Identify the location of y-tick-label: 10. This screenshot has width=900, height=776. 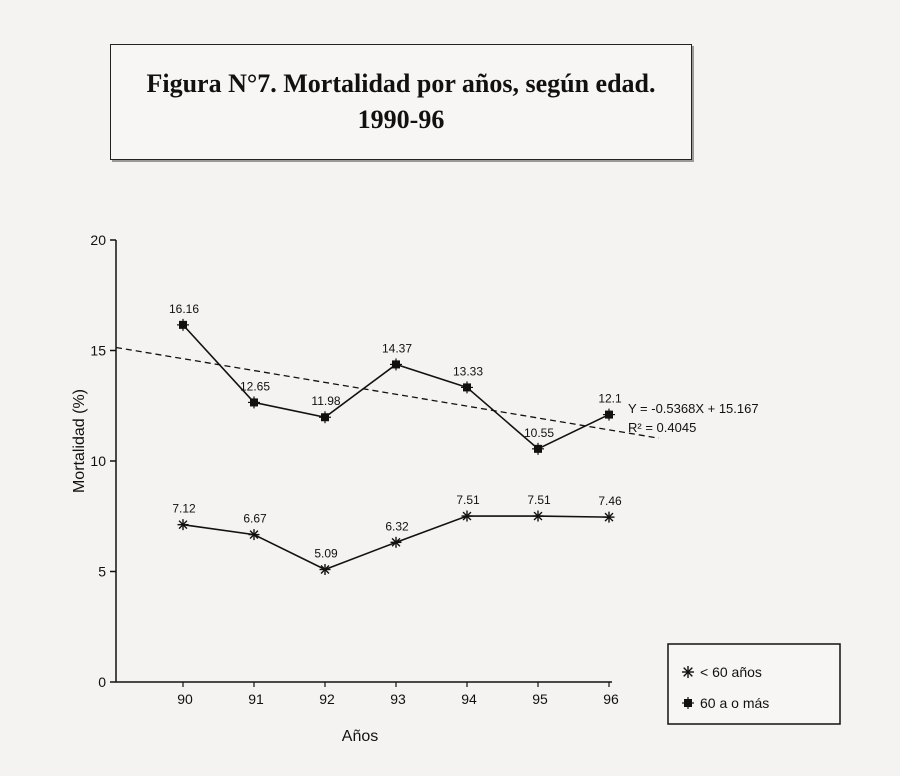
(98, 461).